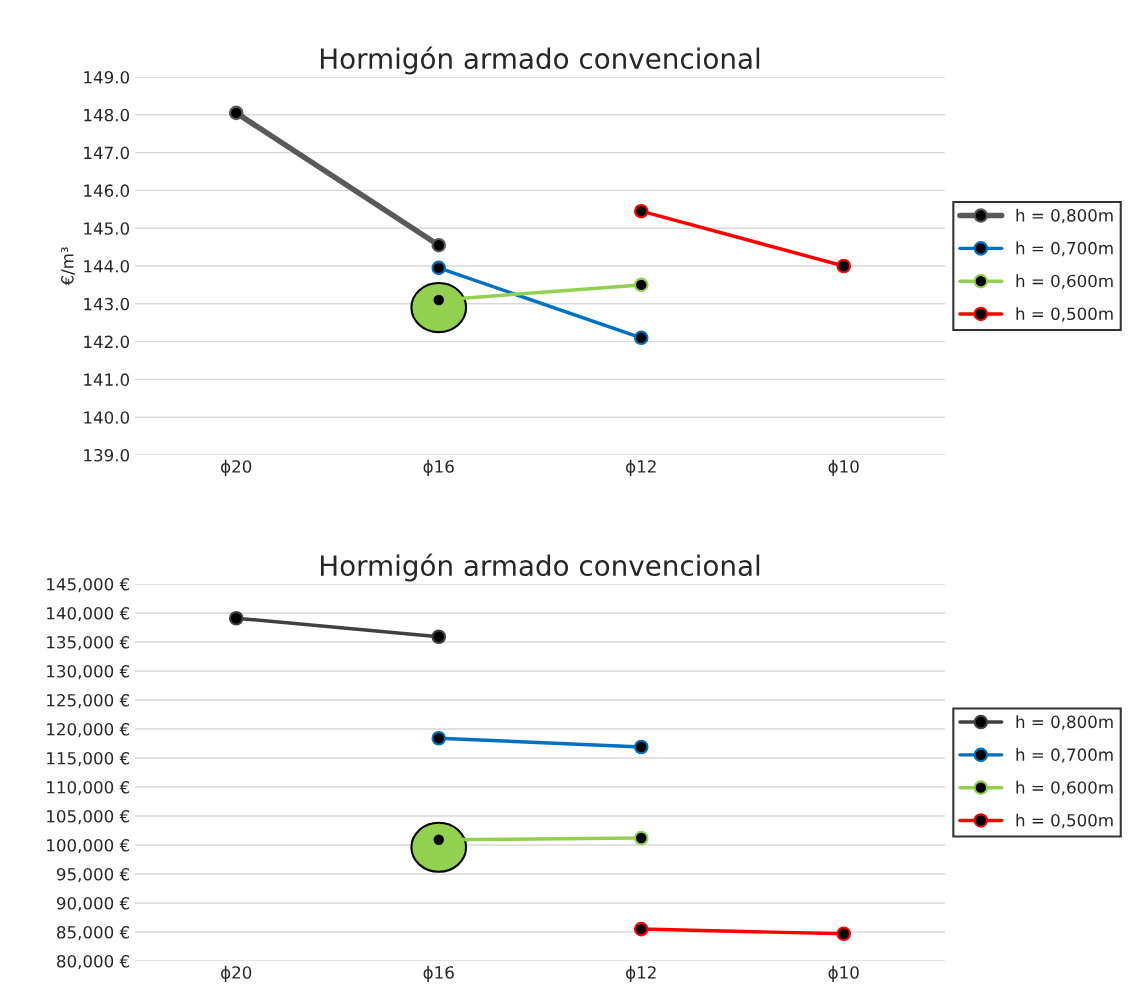 This screenshot has height=1003, width=1136. I want to click on y-tick-label: 145.0, so click(107, 228).